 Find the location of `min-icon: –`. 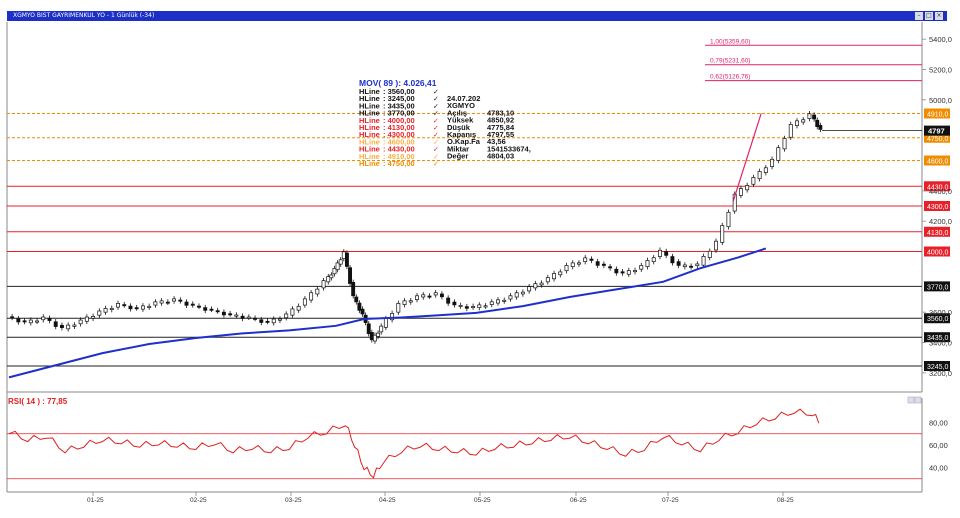

min-icon: – is located at coordinates (919, 16).